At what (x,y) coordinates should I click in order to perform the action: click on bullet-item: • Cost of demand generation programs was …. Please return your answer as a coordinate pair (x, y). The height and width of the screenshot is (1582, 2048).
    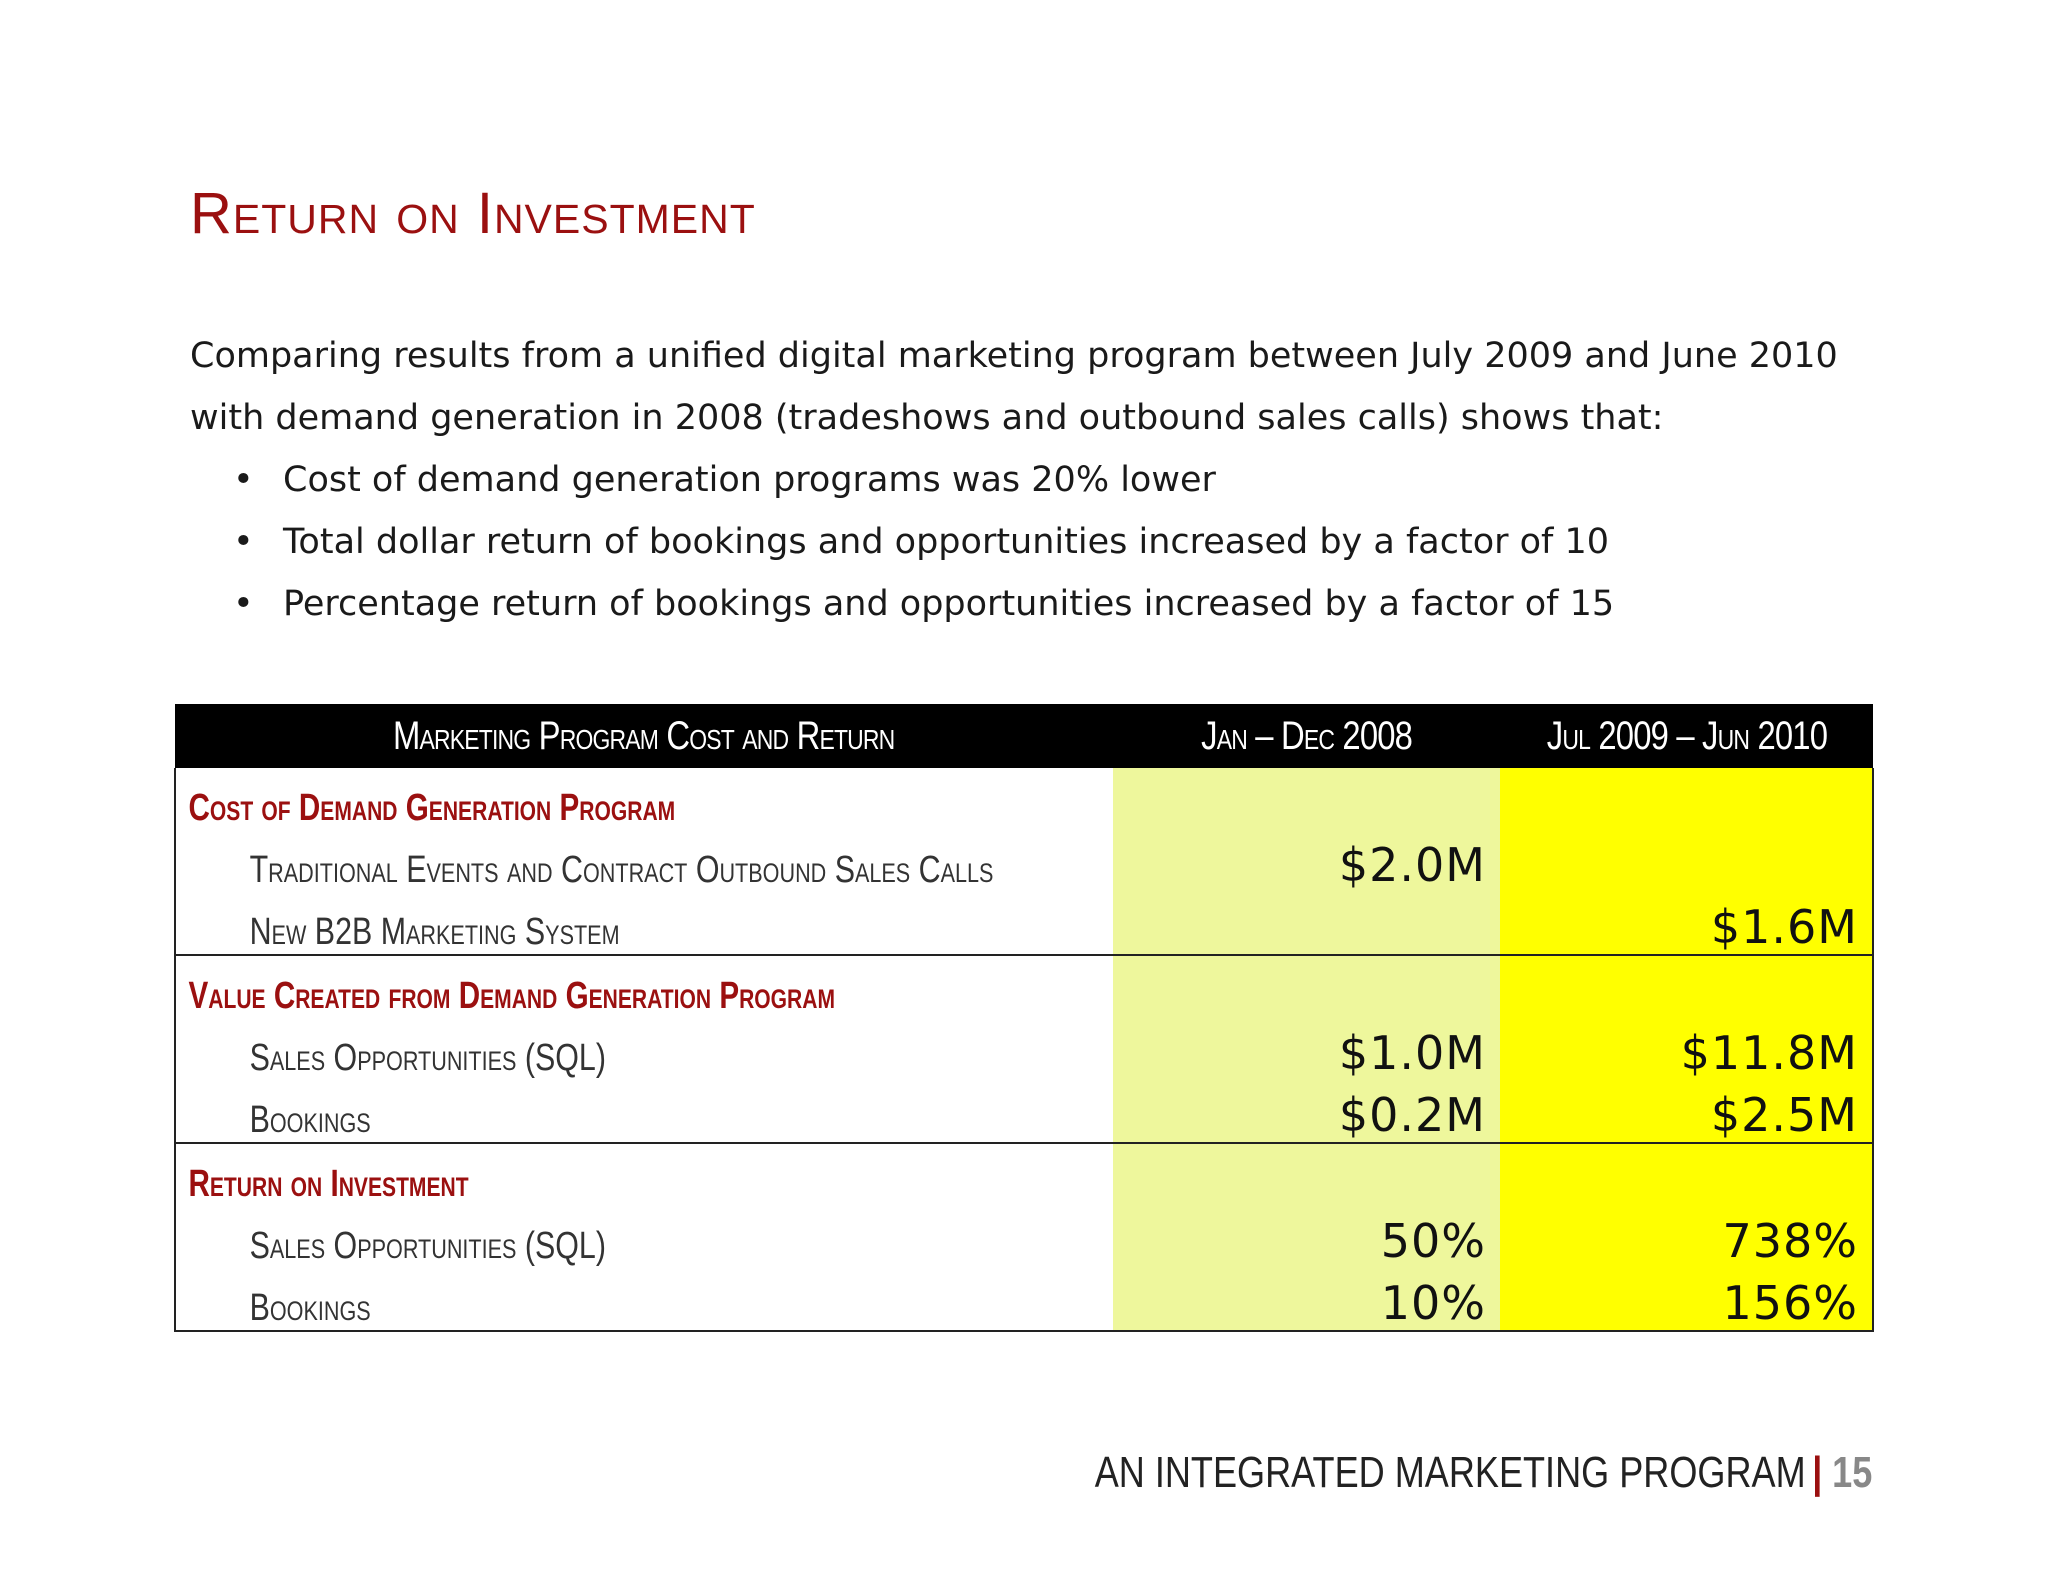
    Looking at the image, I should click on (1071, 480).